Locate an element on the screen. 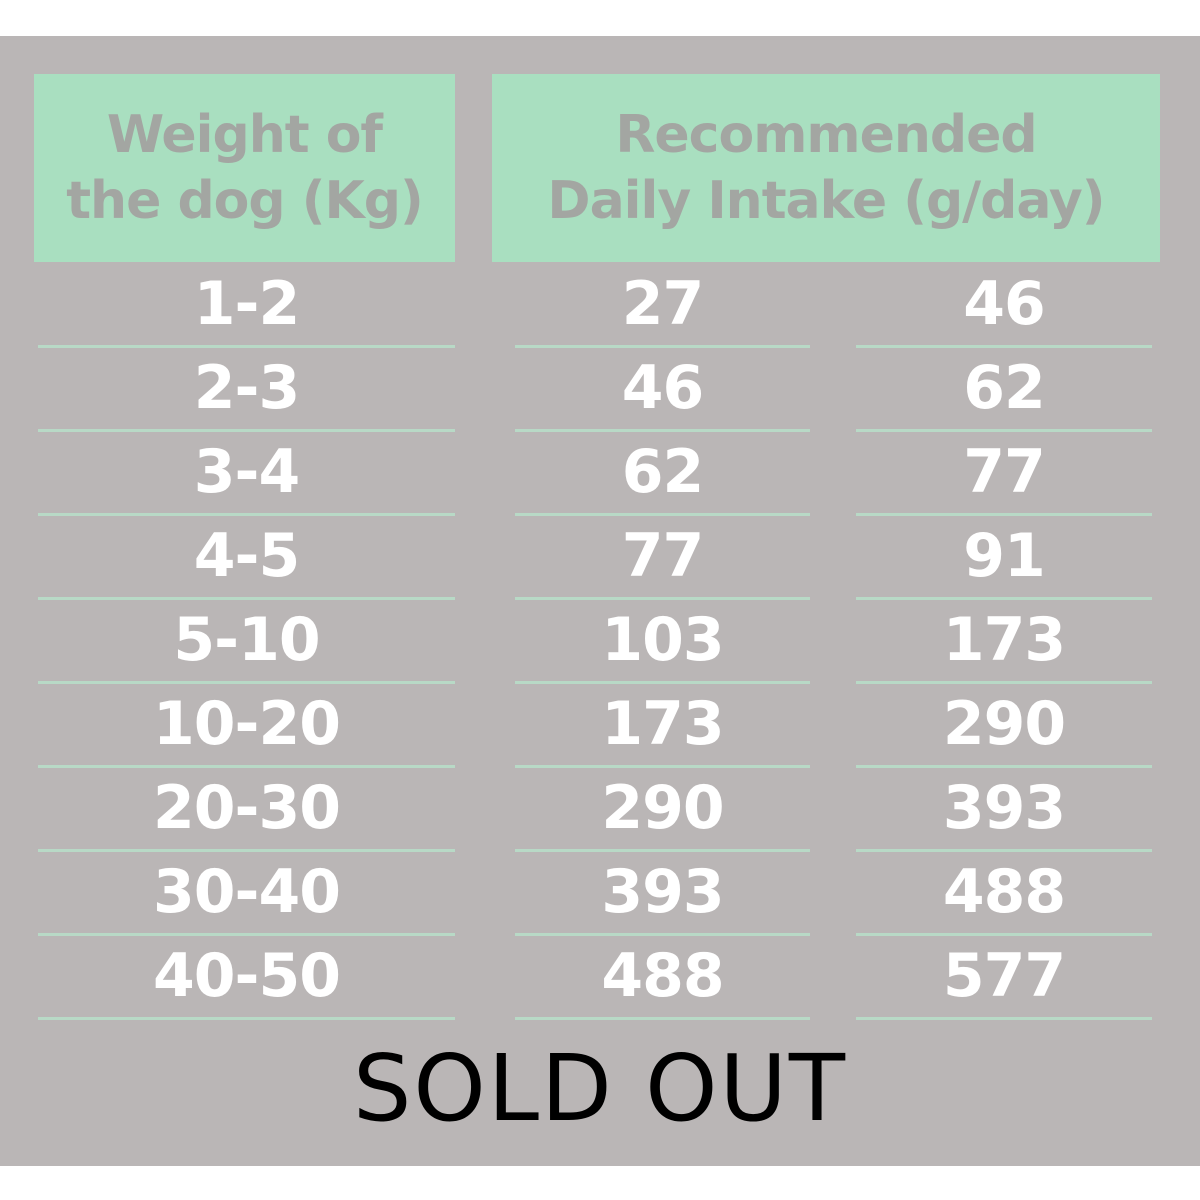 Image resolution: width=1200 pixels, height=1200 pixels. cell-min: 290 is located at coordinates (662, 808).